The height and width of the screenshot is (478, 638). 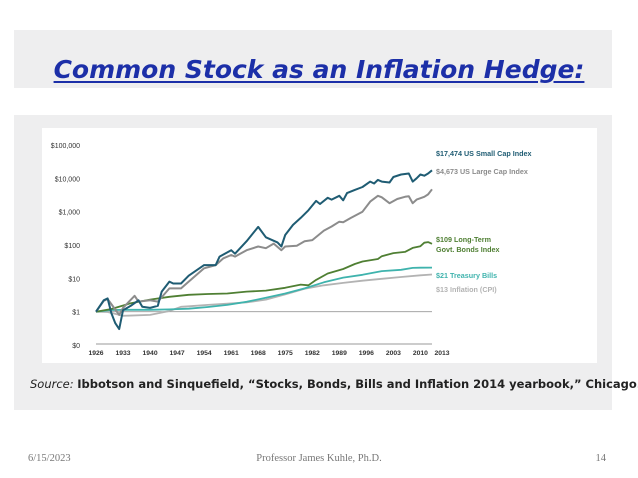 What do you see at coordinates (285, 353) in the screenshot?
I see `x-tick-label: 1975` at bounding box center [285, 353].